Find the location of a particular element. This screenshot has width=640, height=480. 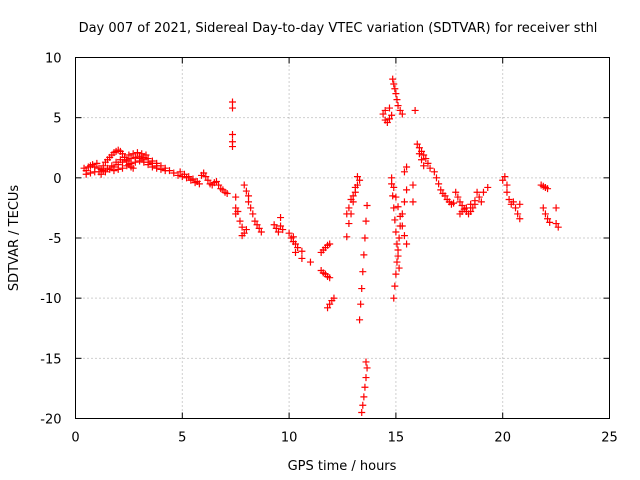

x-tick-label: 5 is located at coordinates (182, 438).